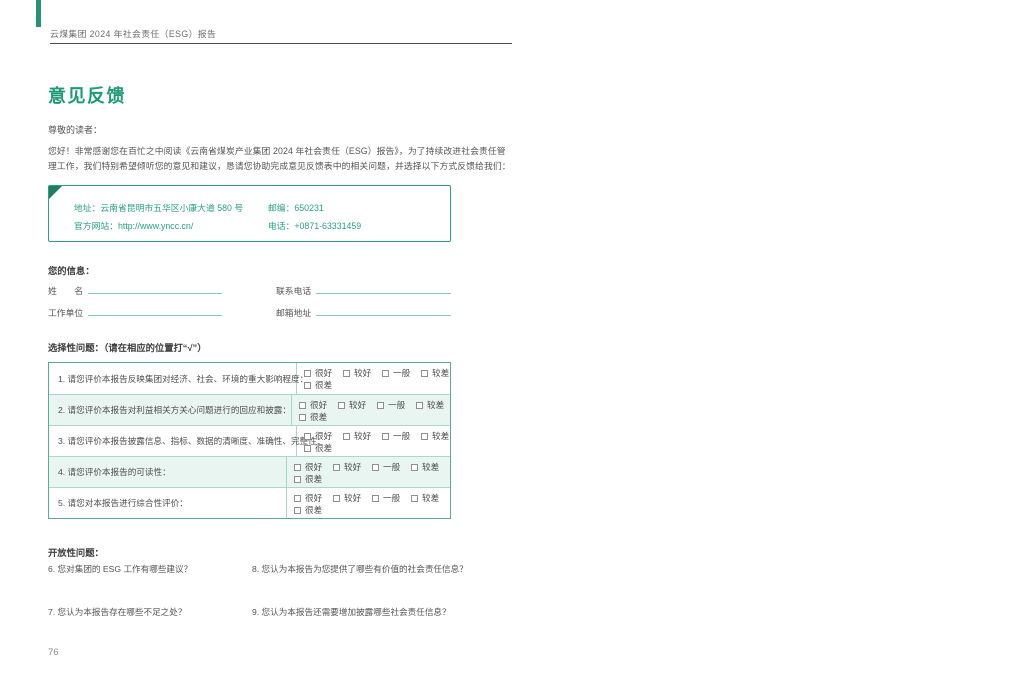 The image size is (1024, 694). I want to click on your-info-heading: 您的信息：, so click(71, 271).